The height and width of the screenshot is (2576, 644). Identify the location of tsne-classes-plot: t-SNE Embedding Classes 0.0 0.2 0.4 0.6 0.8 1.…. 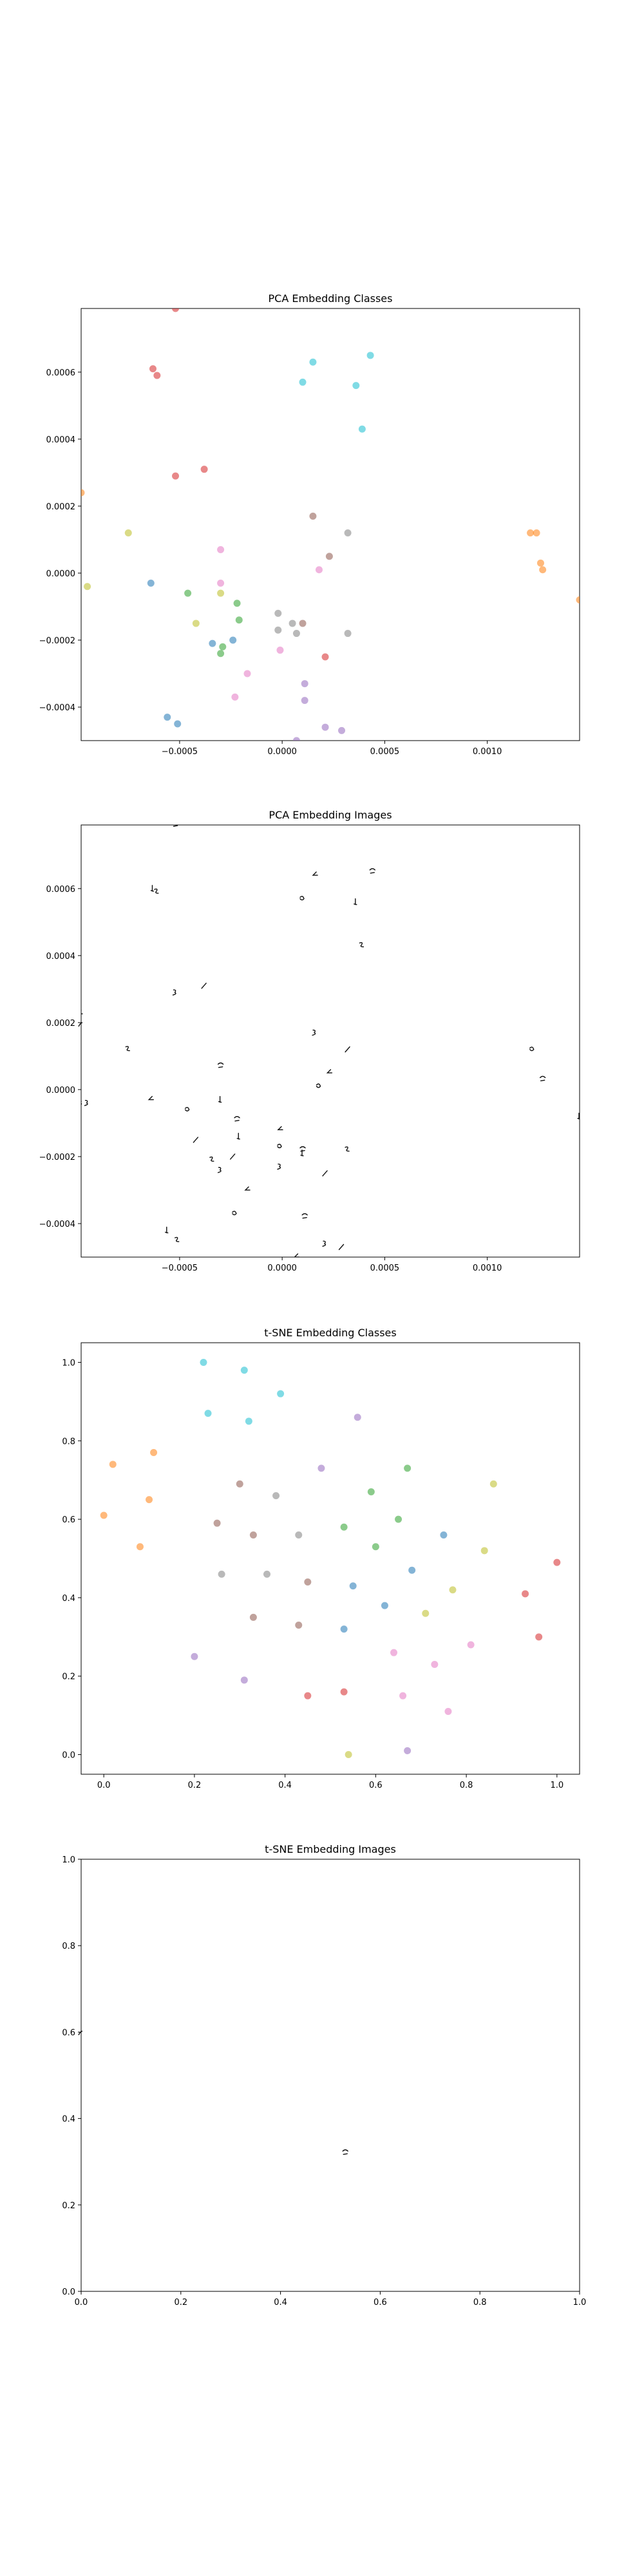
(321, 1558).